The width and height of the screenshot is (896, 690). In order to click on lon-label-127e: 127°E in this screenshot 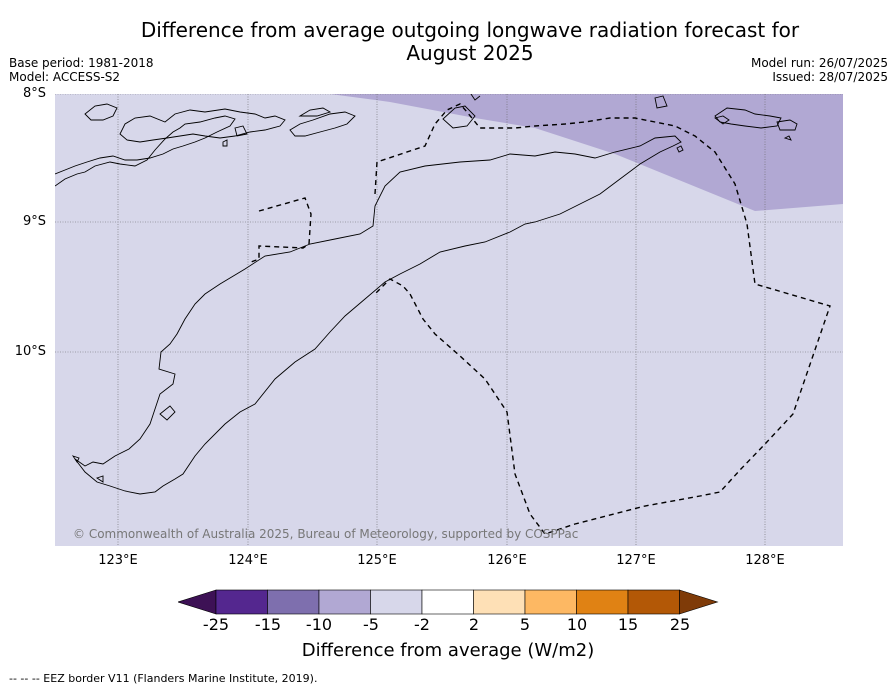, I will do `click(636, 560)`.